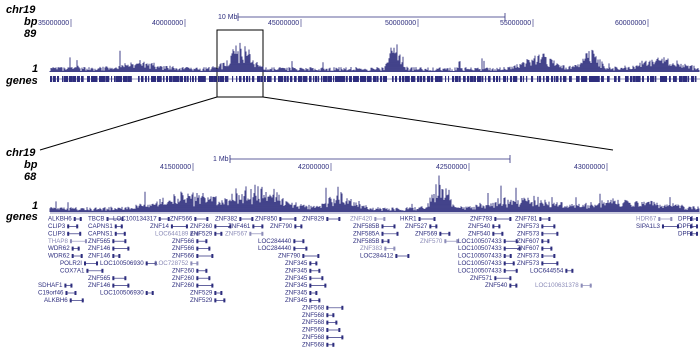 The height and width of the screenshot is (347, 700). I want to click on gene-label: ZNF345, so click(296, 285).